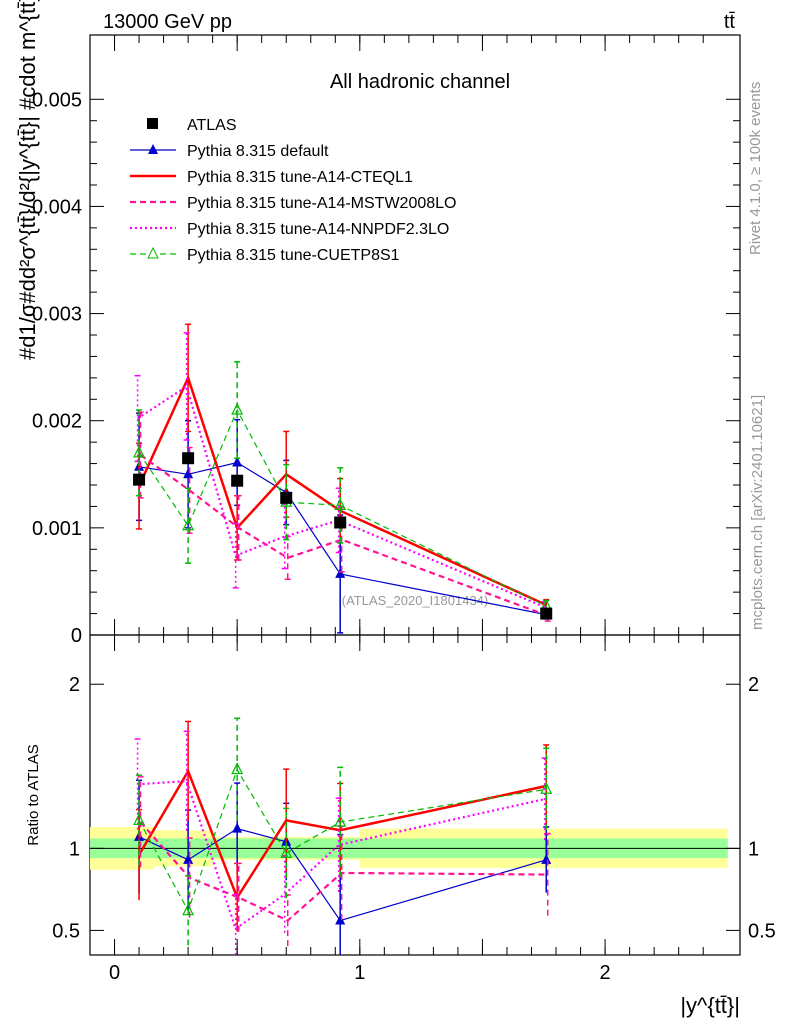  What do you see at coordinates (57, 422) in the screenshot?
I see `main-ytick-label: 0.002` at bounding box center [57, 422].